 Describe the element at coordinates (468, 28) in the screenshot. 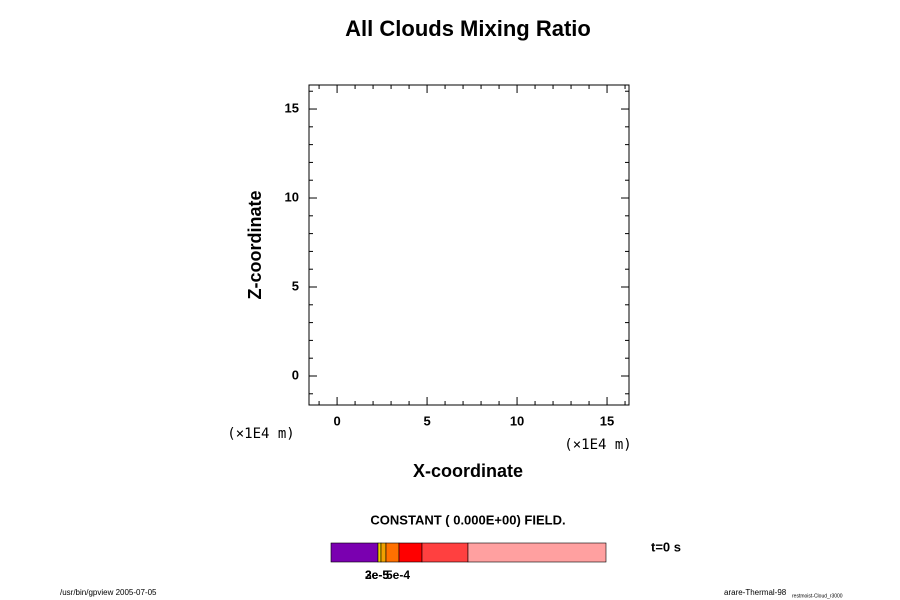

I see `chart-title: All Clouds Mixing Ratio` at that location.